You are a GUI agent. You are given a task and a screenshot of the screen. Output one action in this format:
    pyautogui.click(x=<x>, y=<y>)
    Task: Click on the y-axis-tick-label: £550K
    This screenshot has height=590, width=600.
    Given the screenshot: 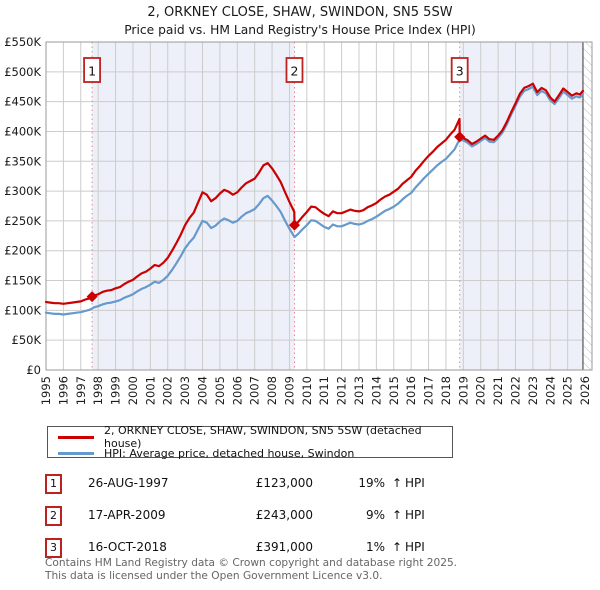 What is the action you would take?
    pyautogui.click(x=22, y=42)
    